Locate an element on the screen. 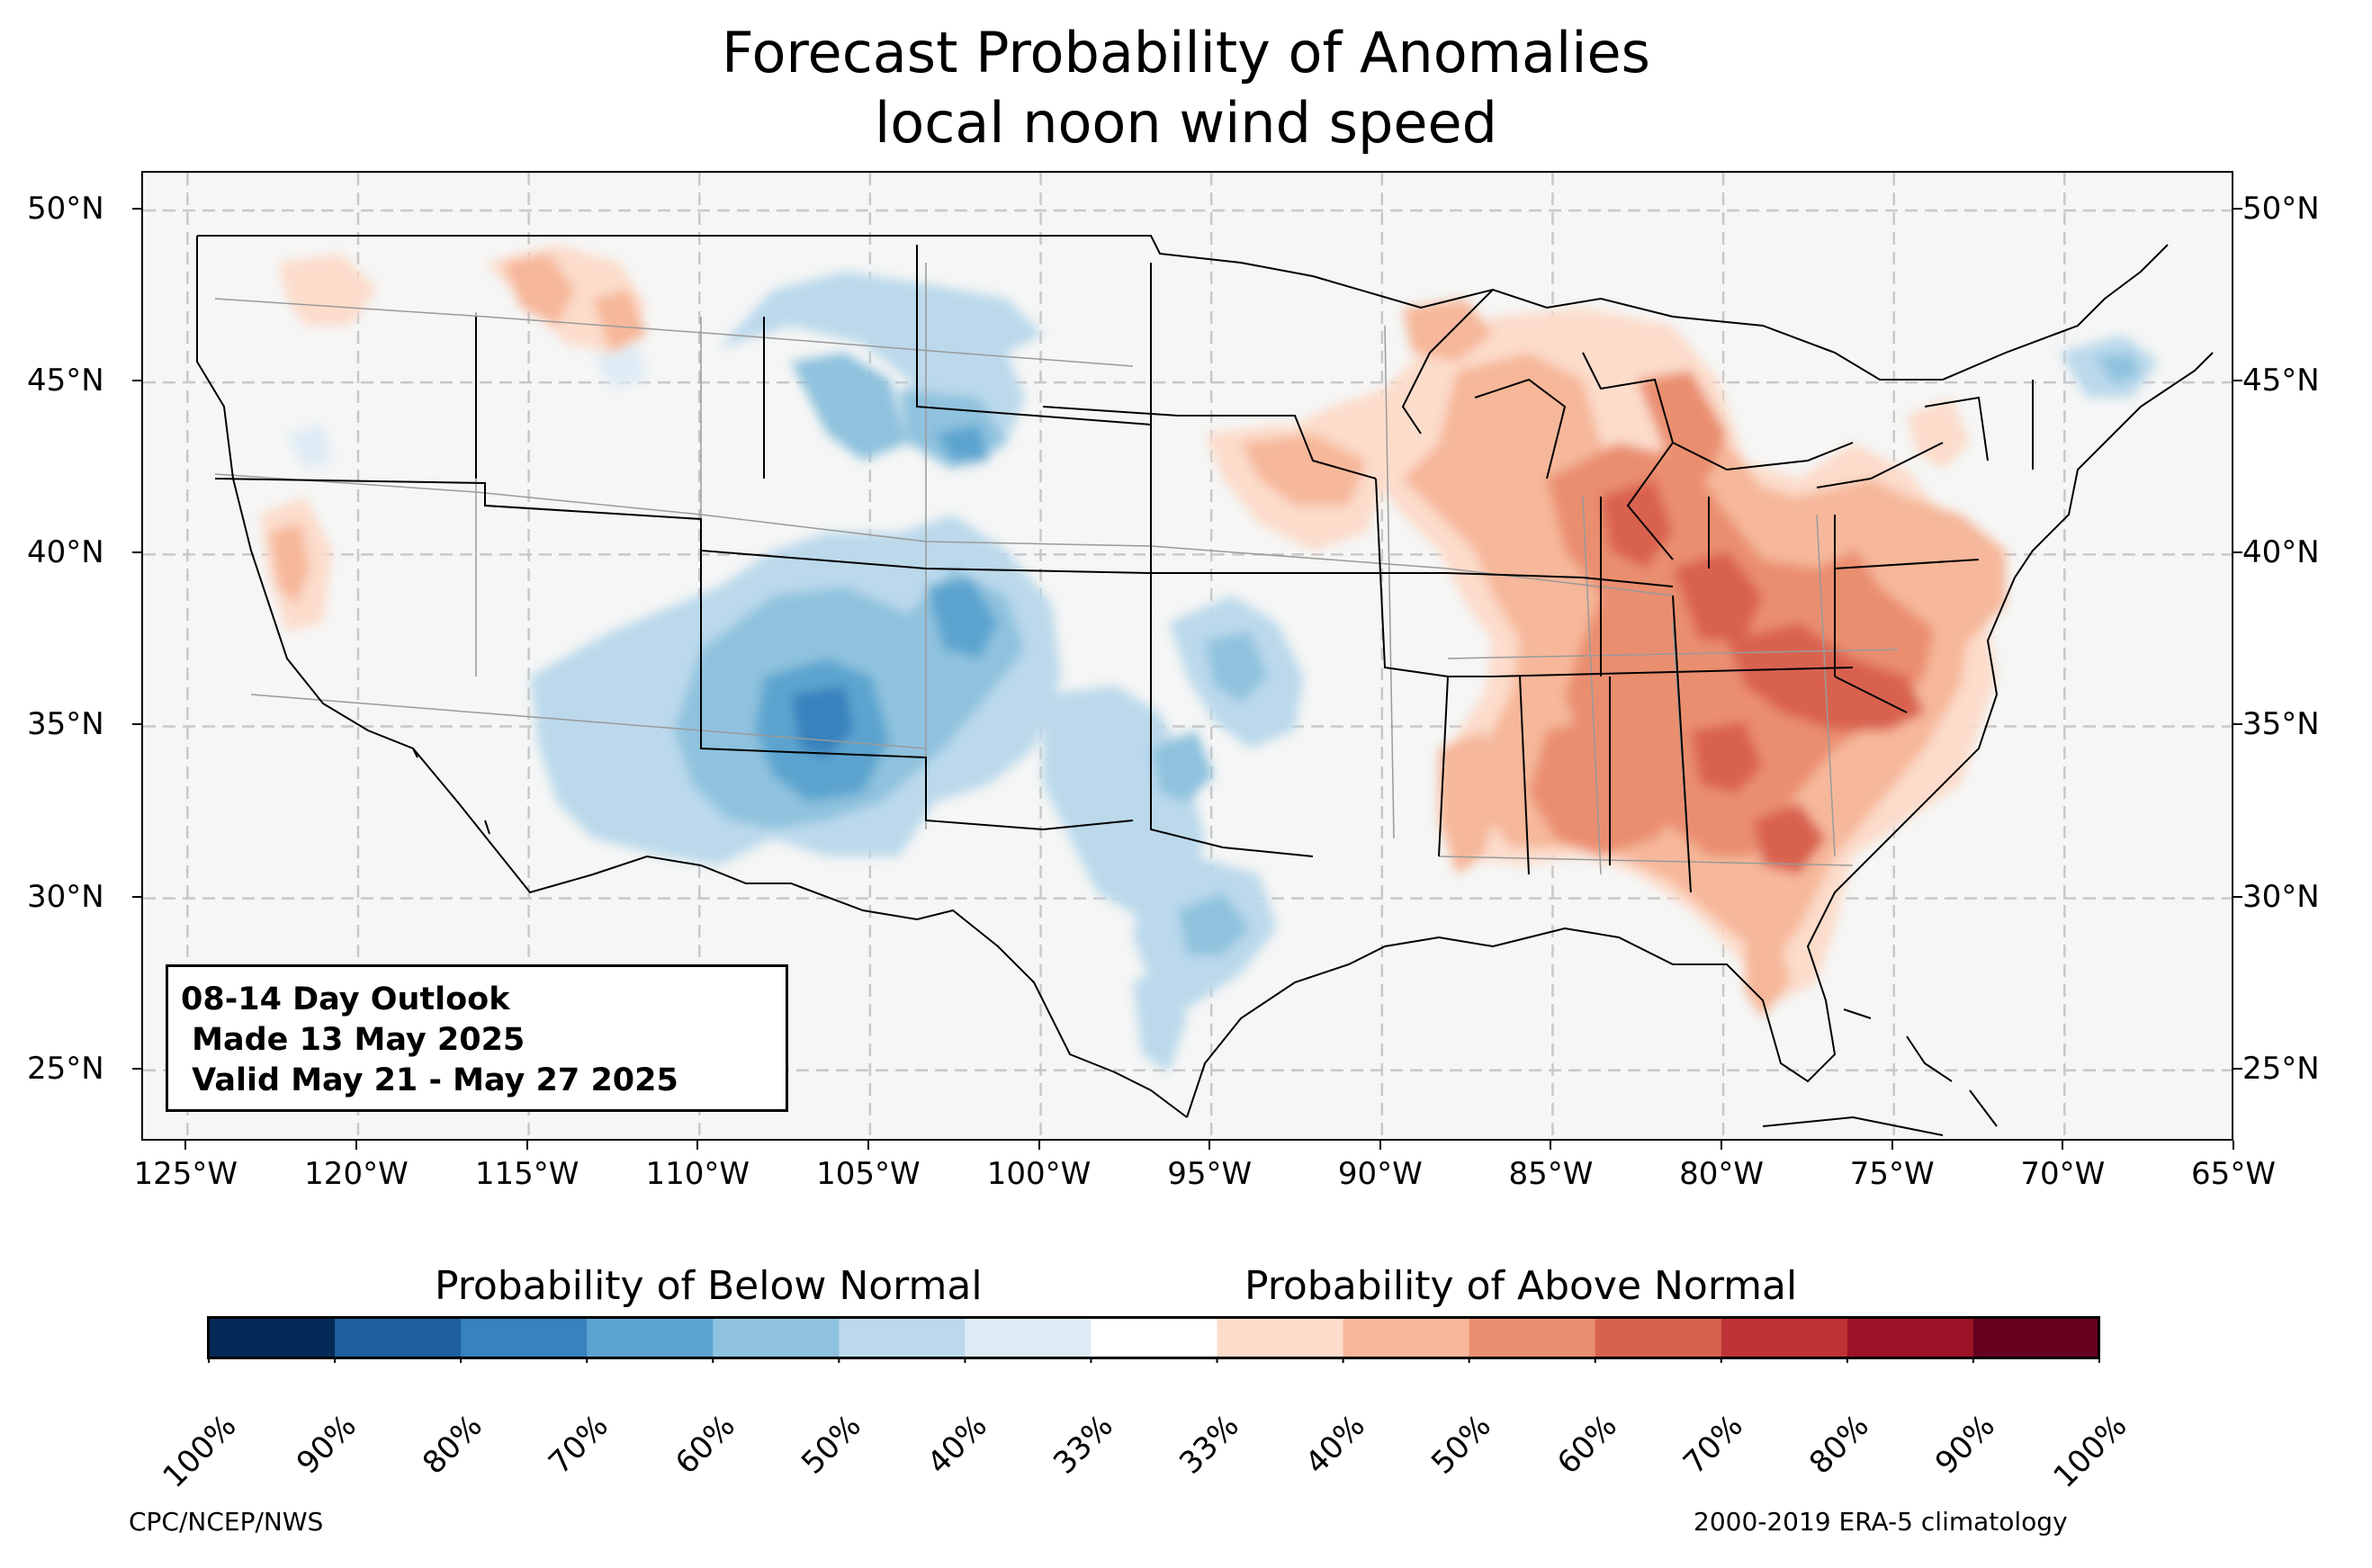 This screenshot has width=2372, height=1568. longitude-label: 120°W is located at coordinates (356, 1174).